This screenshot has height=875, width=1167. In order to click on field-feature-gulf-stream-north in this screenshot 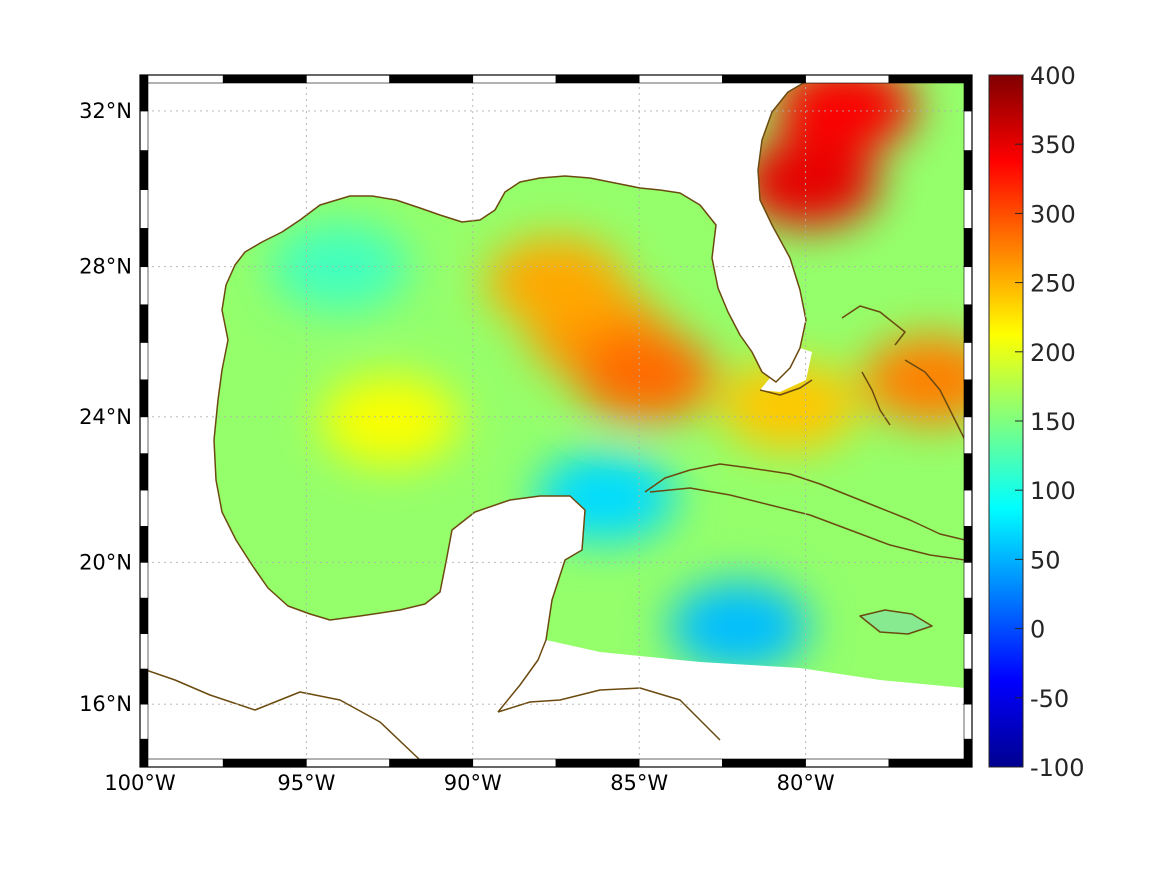, I will do `click(808, 181)`.